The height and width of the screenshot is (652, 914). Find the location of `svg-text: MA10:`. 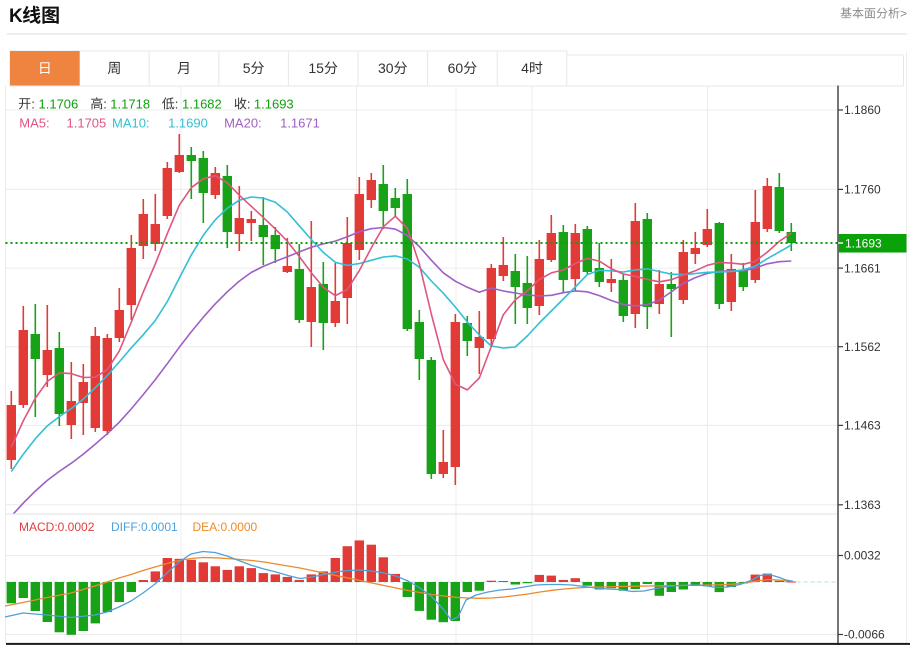

svg-text: MA10: is located at coordinates (131, 122).